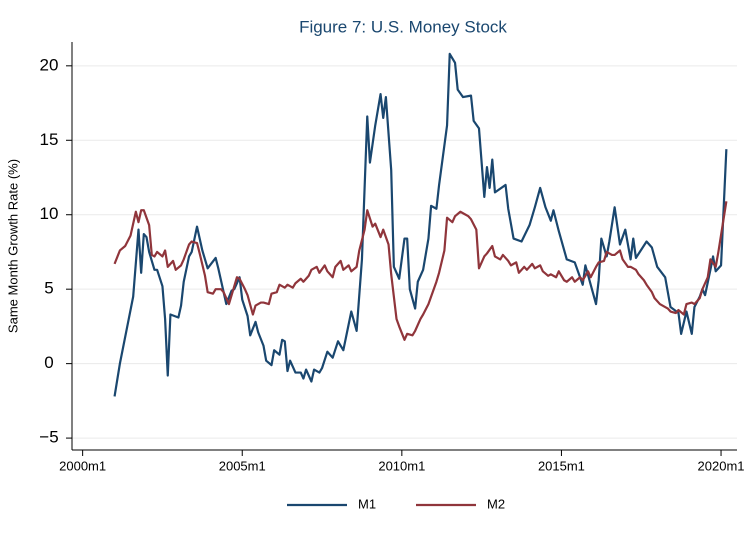  What do you see at coordinates (401, 465) in the screenshot?
I see `x-tick-label: 2010m1` at bounding box center [401, 465].